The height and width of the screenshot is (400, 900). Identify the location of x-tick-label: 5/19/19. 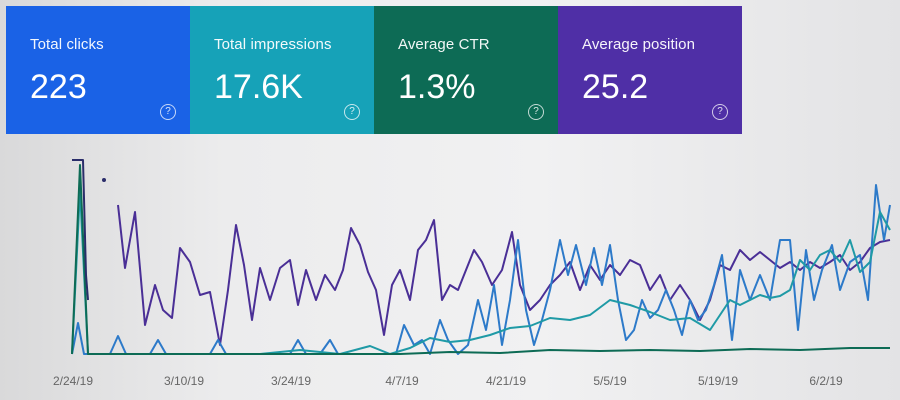
(718, 381).